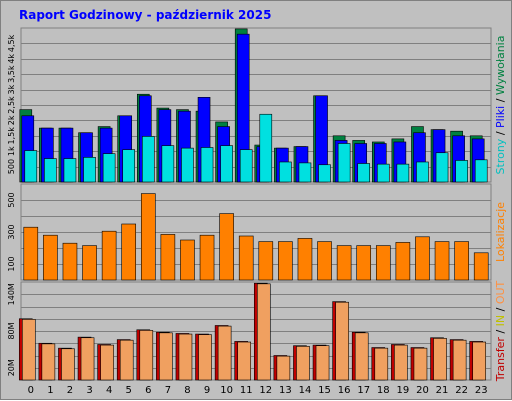 Image resolution: width=512 pixels, height=401 pixels. What do you see at coordinates (481, 390) in the screenshot?
I see `x-tick-23: 23` at bounding box center [481, 390].